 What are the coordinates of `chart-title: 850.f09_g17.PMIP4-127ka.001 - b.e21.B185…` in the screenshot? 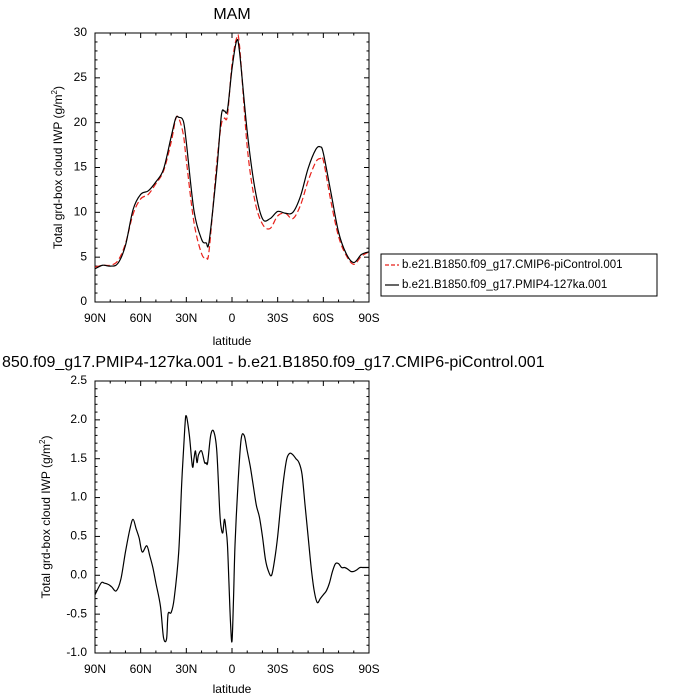 It's located at (273, 362).